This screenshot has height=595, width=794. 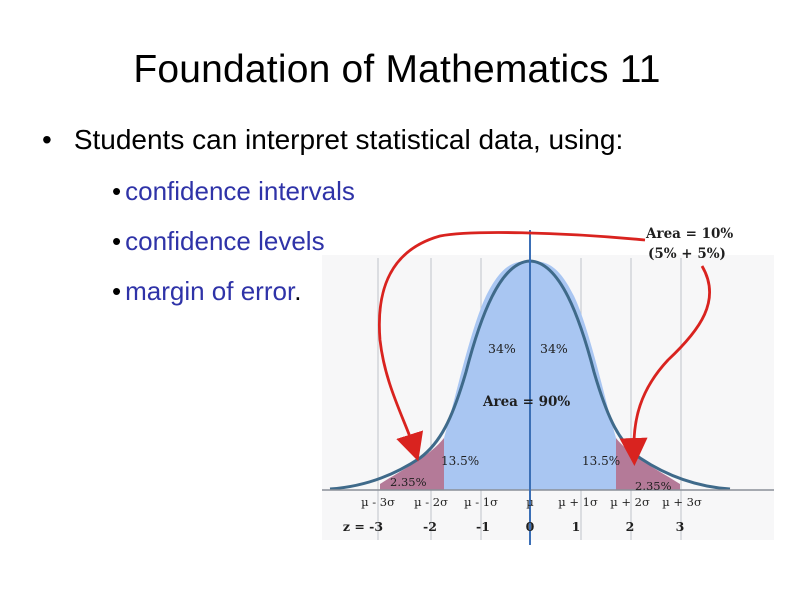 What do you see at coordinates (530, 526) in the screenshot?
I see `z-label: 0` at bounding box center [530, 526].